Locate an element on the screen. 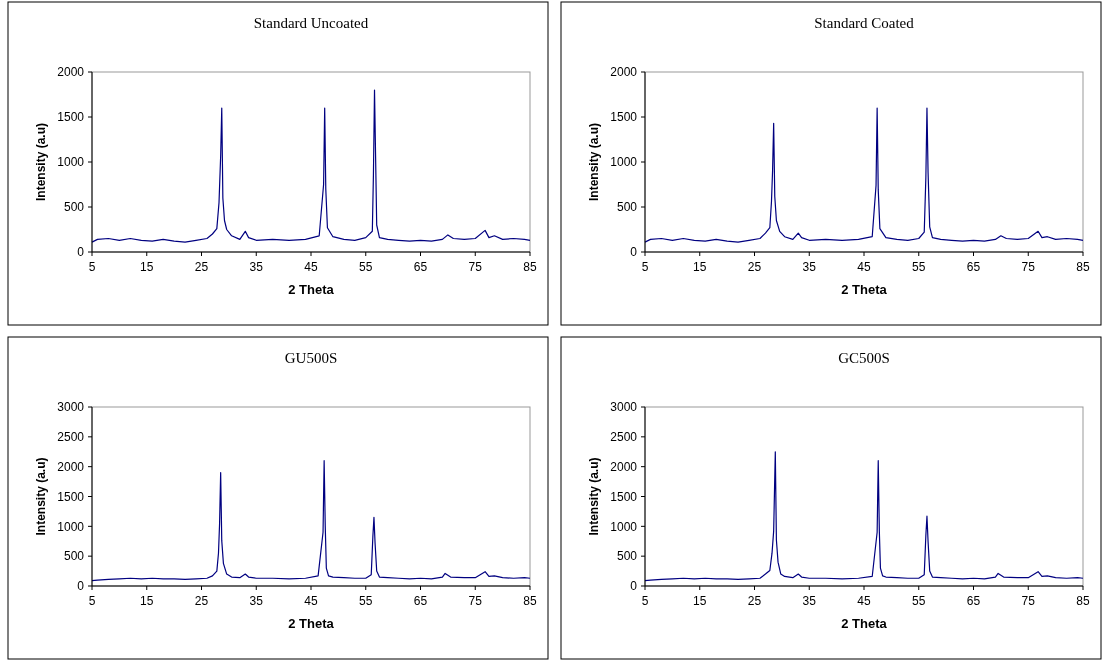 Image resolution: width=1105 pixels, height=661 pixels. chart-title: GC500S is located at coordinates (864, 358).